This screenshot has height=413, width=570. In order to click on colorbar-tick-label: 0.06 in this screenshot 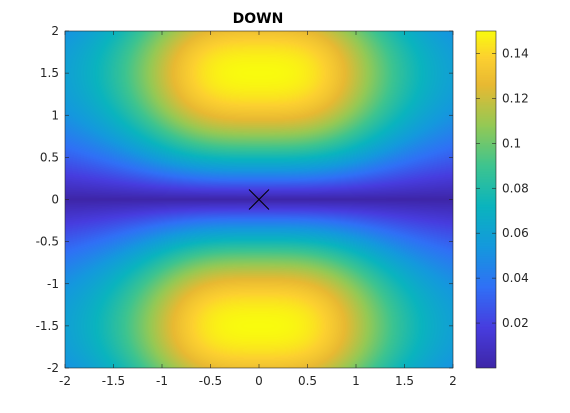, I will do `click(515, 233)`.